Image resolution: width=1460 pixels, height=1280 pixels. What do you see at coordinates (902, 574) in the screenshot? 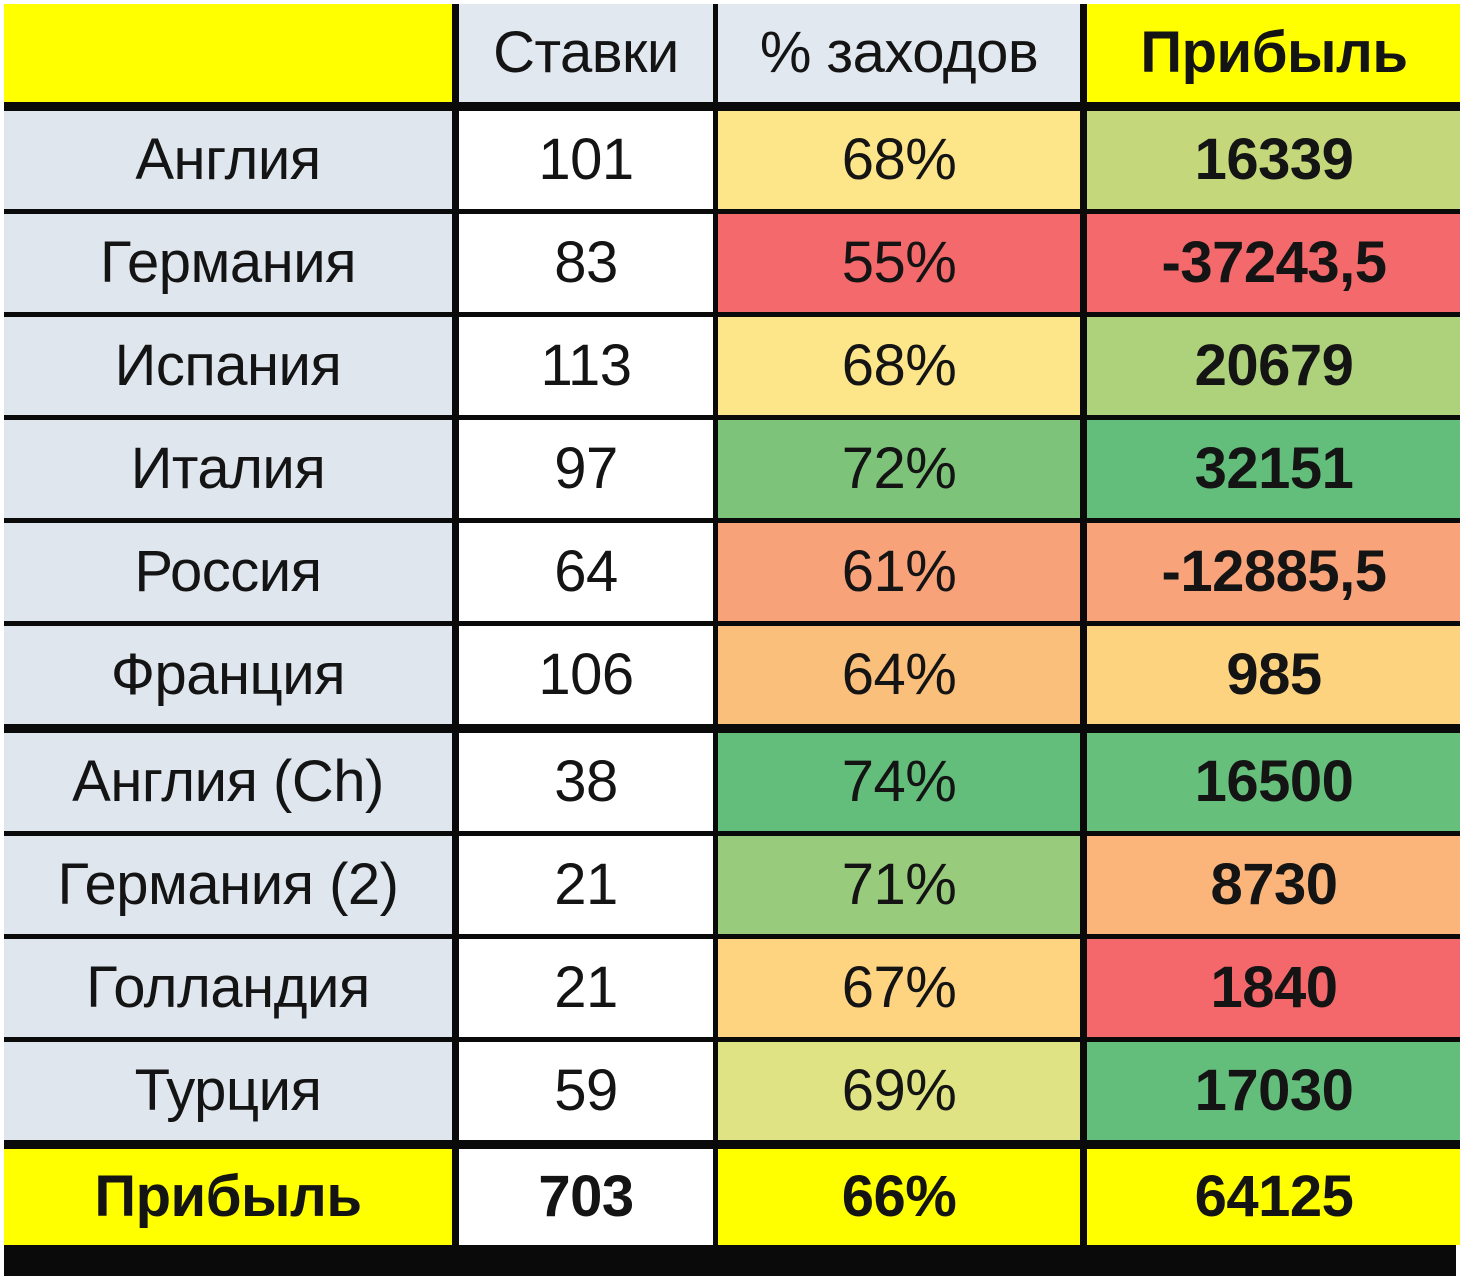
I see `hit-rate-cell: 61%` at bounding box center [902, 574].